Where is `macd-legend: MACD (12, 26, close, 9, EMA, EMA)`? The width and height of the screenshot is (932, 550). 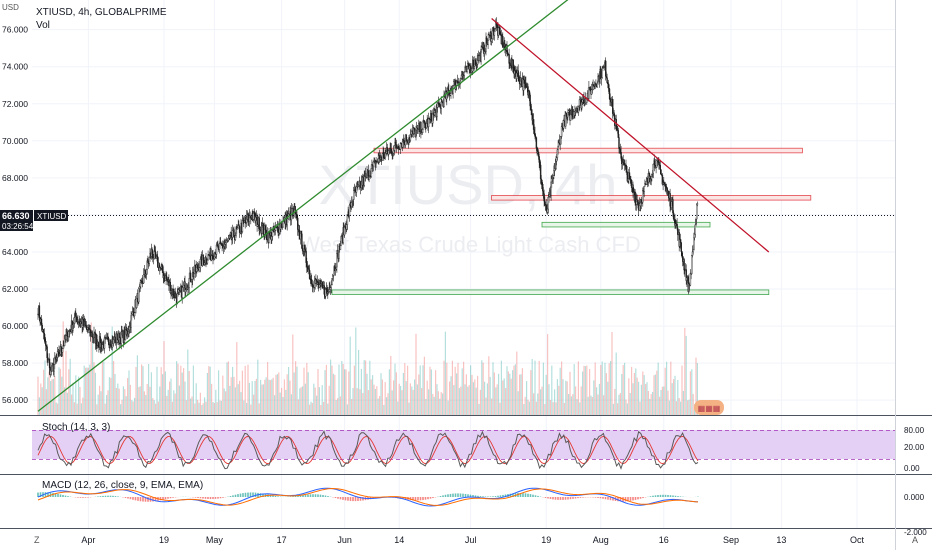
macd-legend: MACD (12, 26, close, 9, EMA, EMA) is located at coordinates (122, 485).